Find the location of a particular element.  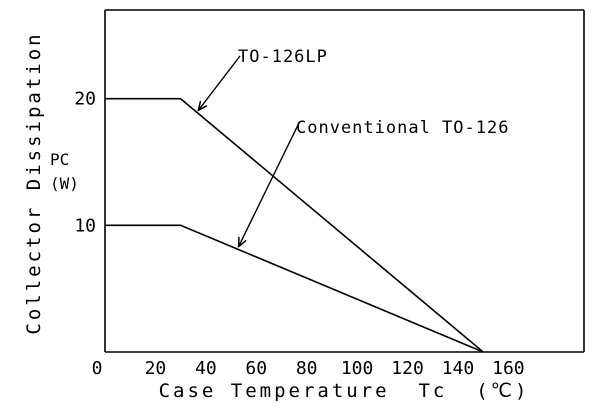

y-unit-label: (W) is located at coordinates (64, 183).